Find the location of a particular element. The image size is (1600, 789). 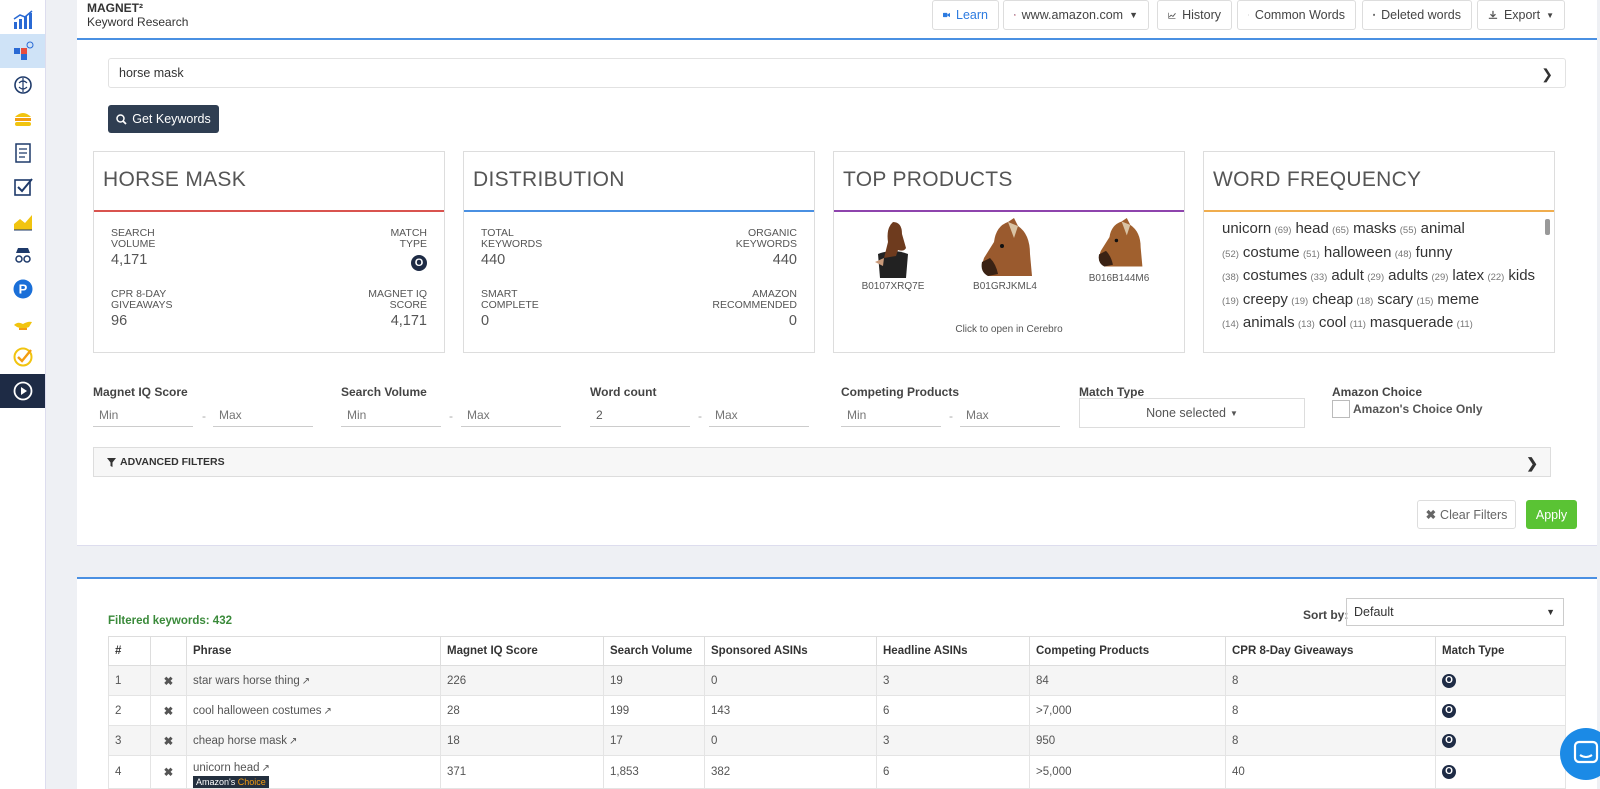

product-thumb: B01GRJKML4 is located at coordinates (1005, 255).